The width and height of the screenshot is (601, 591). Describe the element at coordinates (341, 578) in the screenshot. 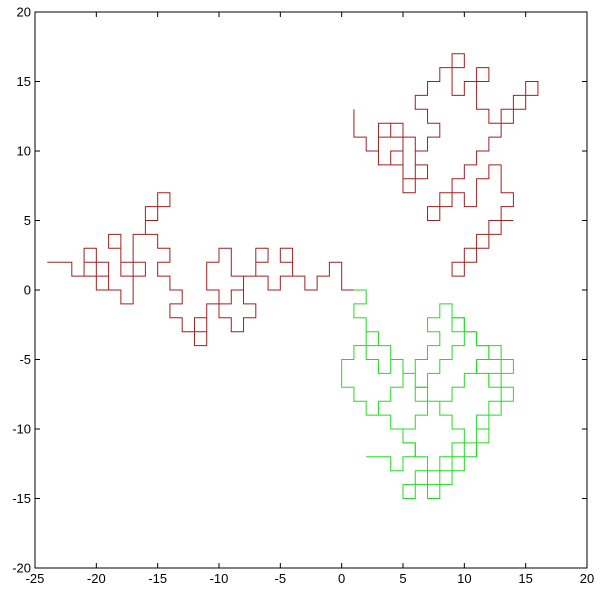

I see `x-tick-label: 0` at that location.